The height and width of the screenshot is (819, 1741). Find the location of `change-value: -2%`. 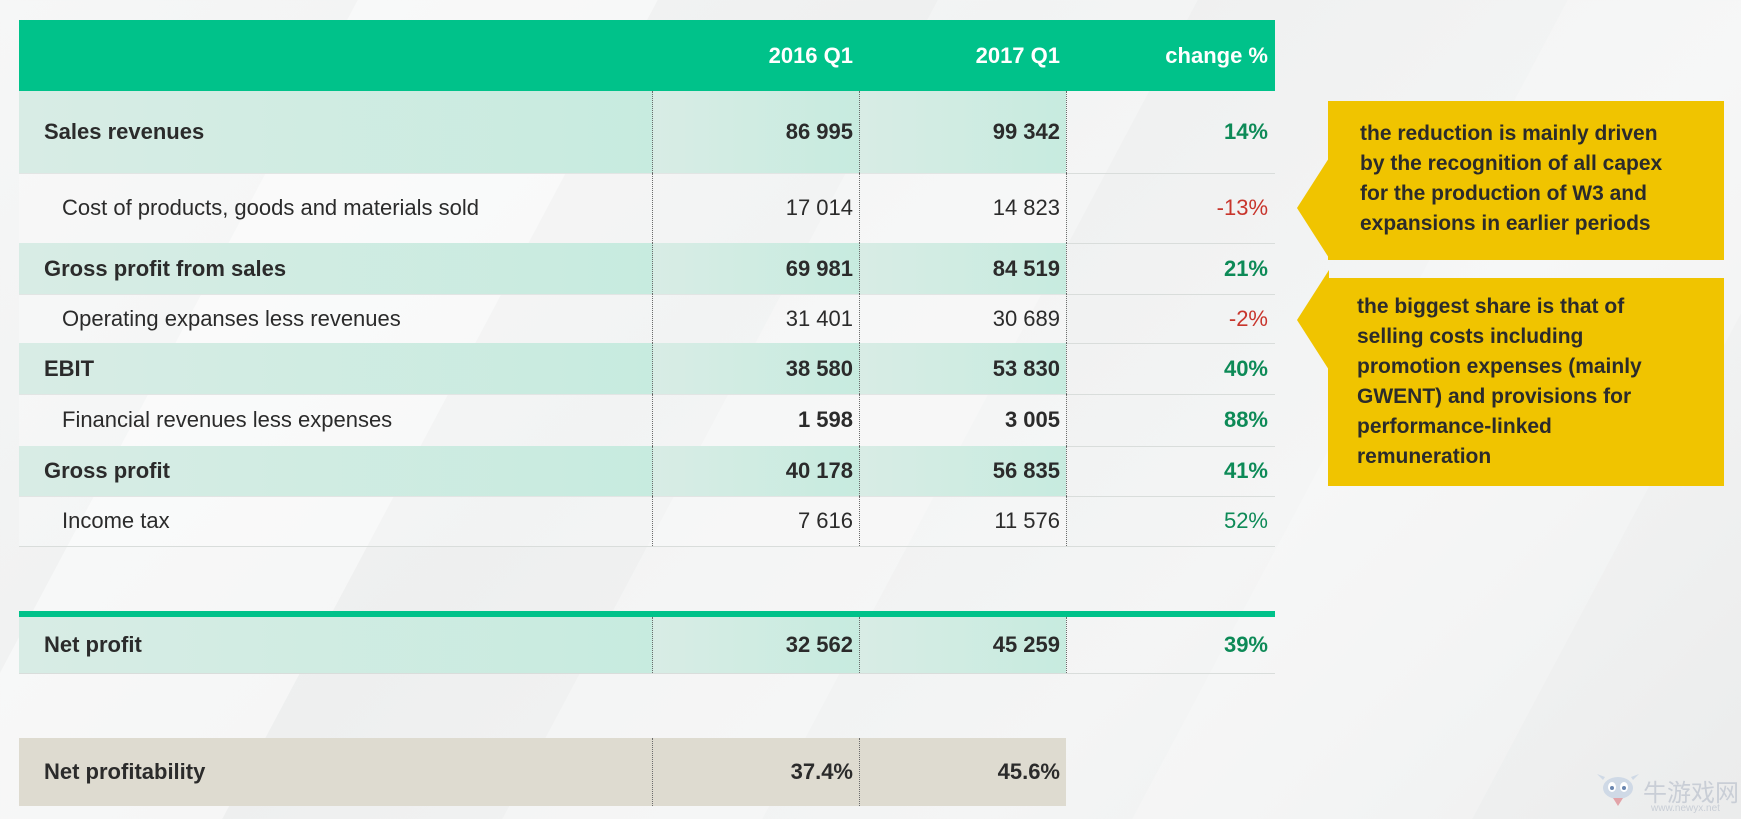

change-value: -2% is located at coordinates (1170, 318).